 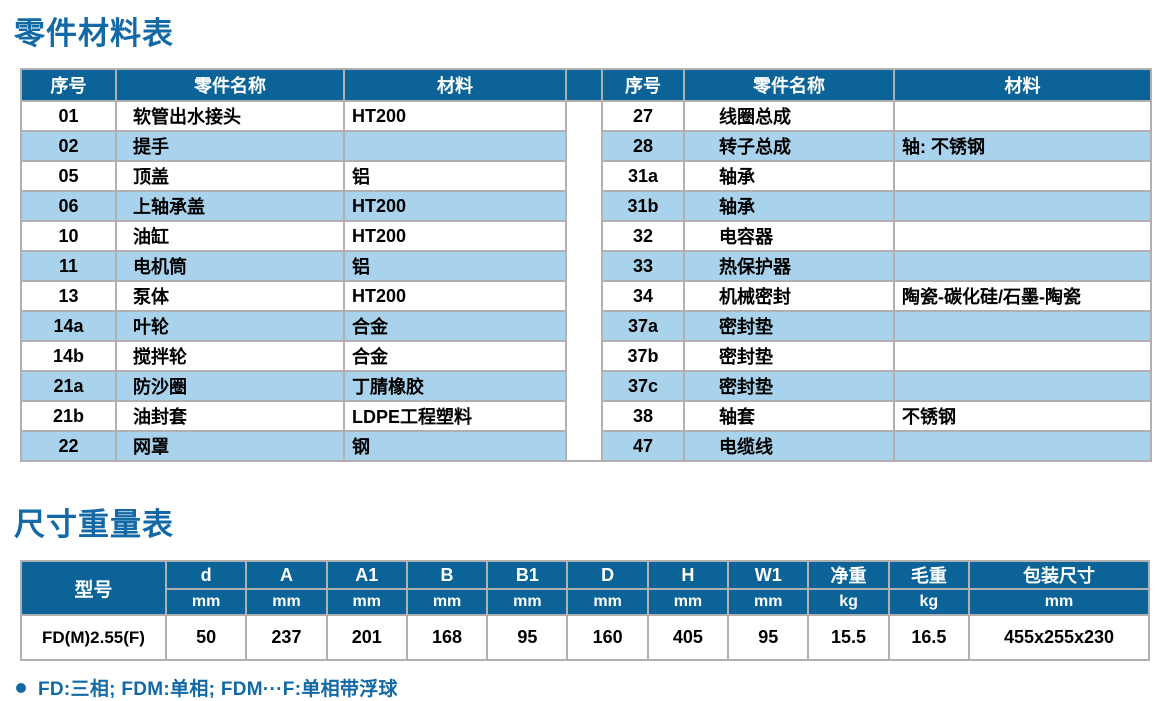 What do you see at coordinates (643, 266) in the screenshot?
I see `part-number-cell: 33` at bounding box center [643, 266].